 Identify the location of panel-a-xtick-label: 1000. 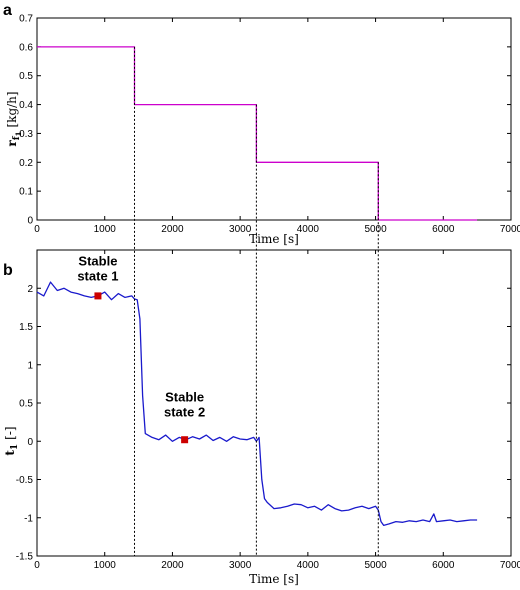
(105, 229).